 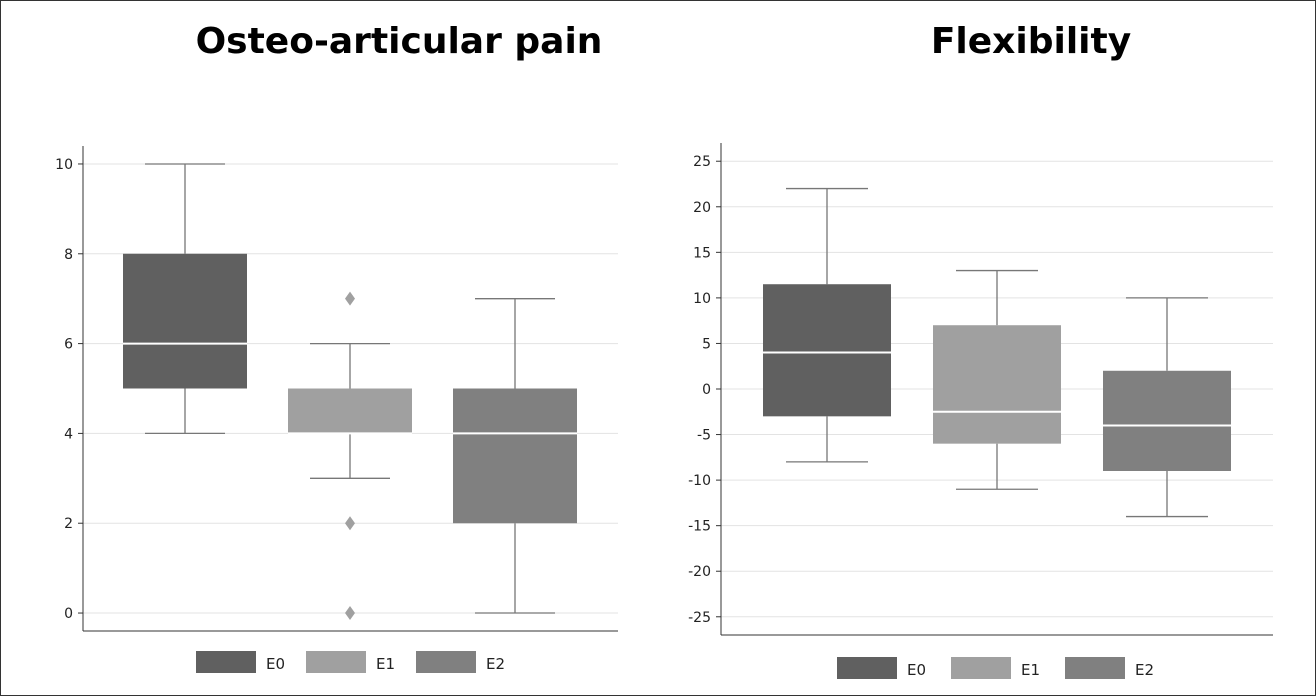 I want to click on y-tick-label: 25, so click(x=702, y=162).